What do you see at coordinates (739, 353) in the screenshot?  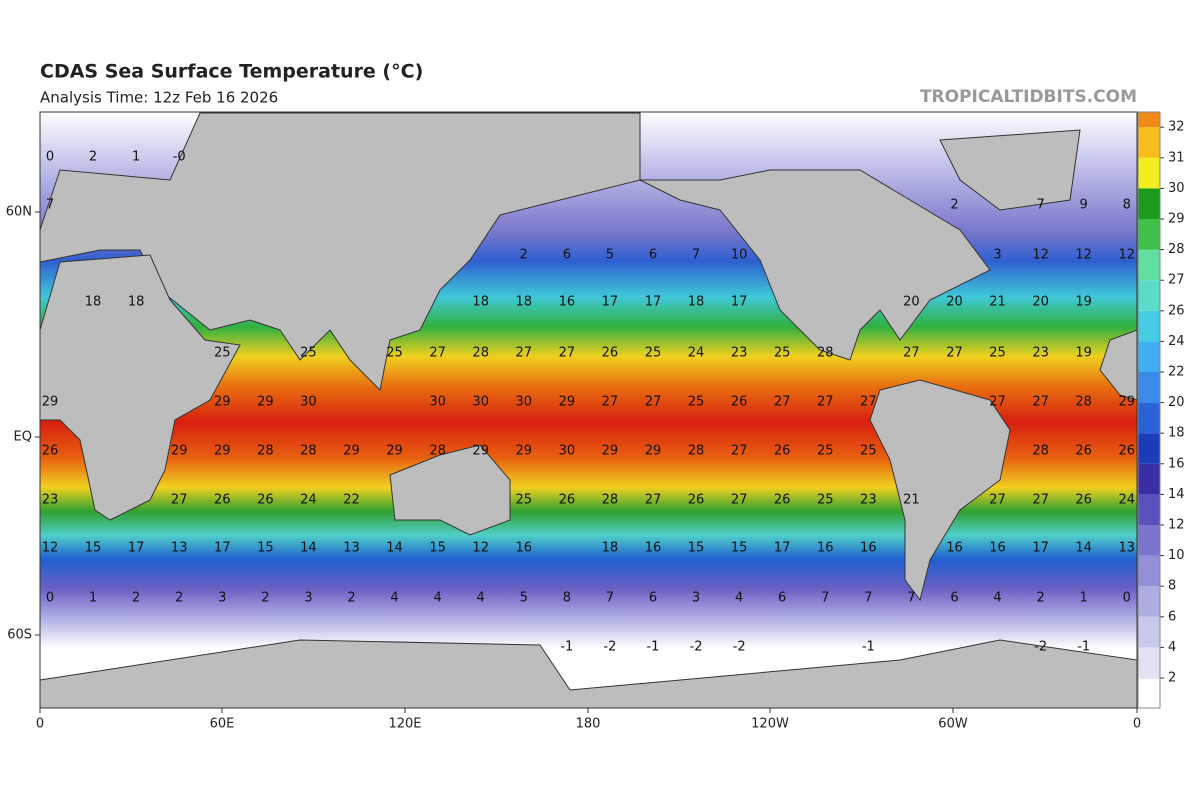 I see `sst-label: 23` at bounding box center [739, 353].